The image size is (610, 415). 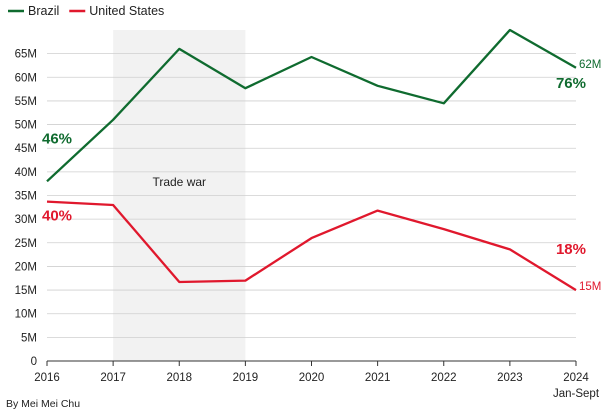 I want to click on x-tick-label: 2022, so click(x=444, y=378).